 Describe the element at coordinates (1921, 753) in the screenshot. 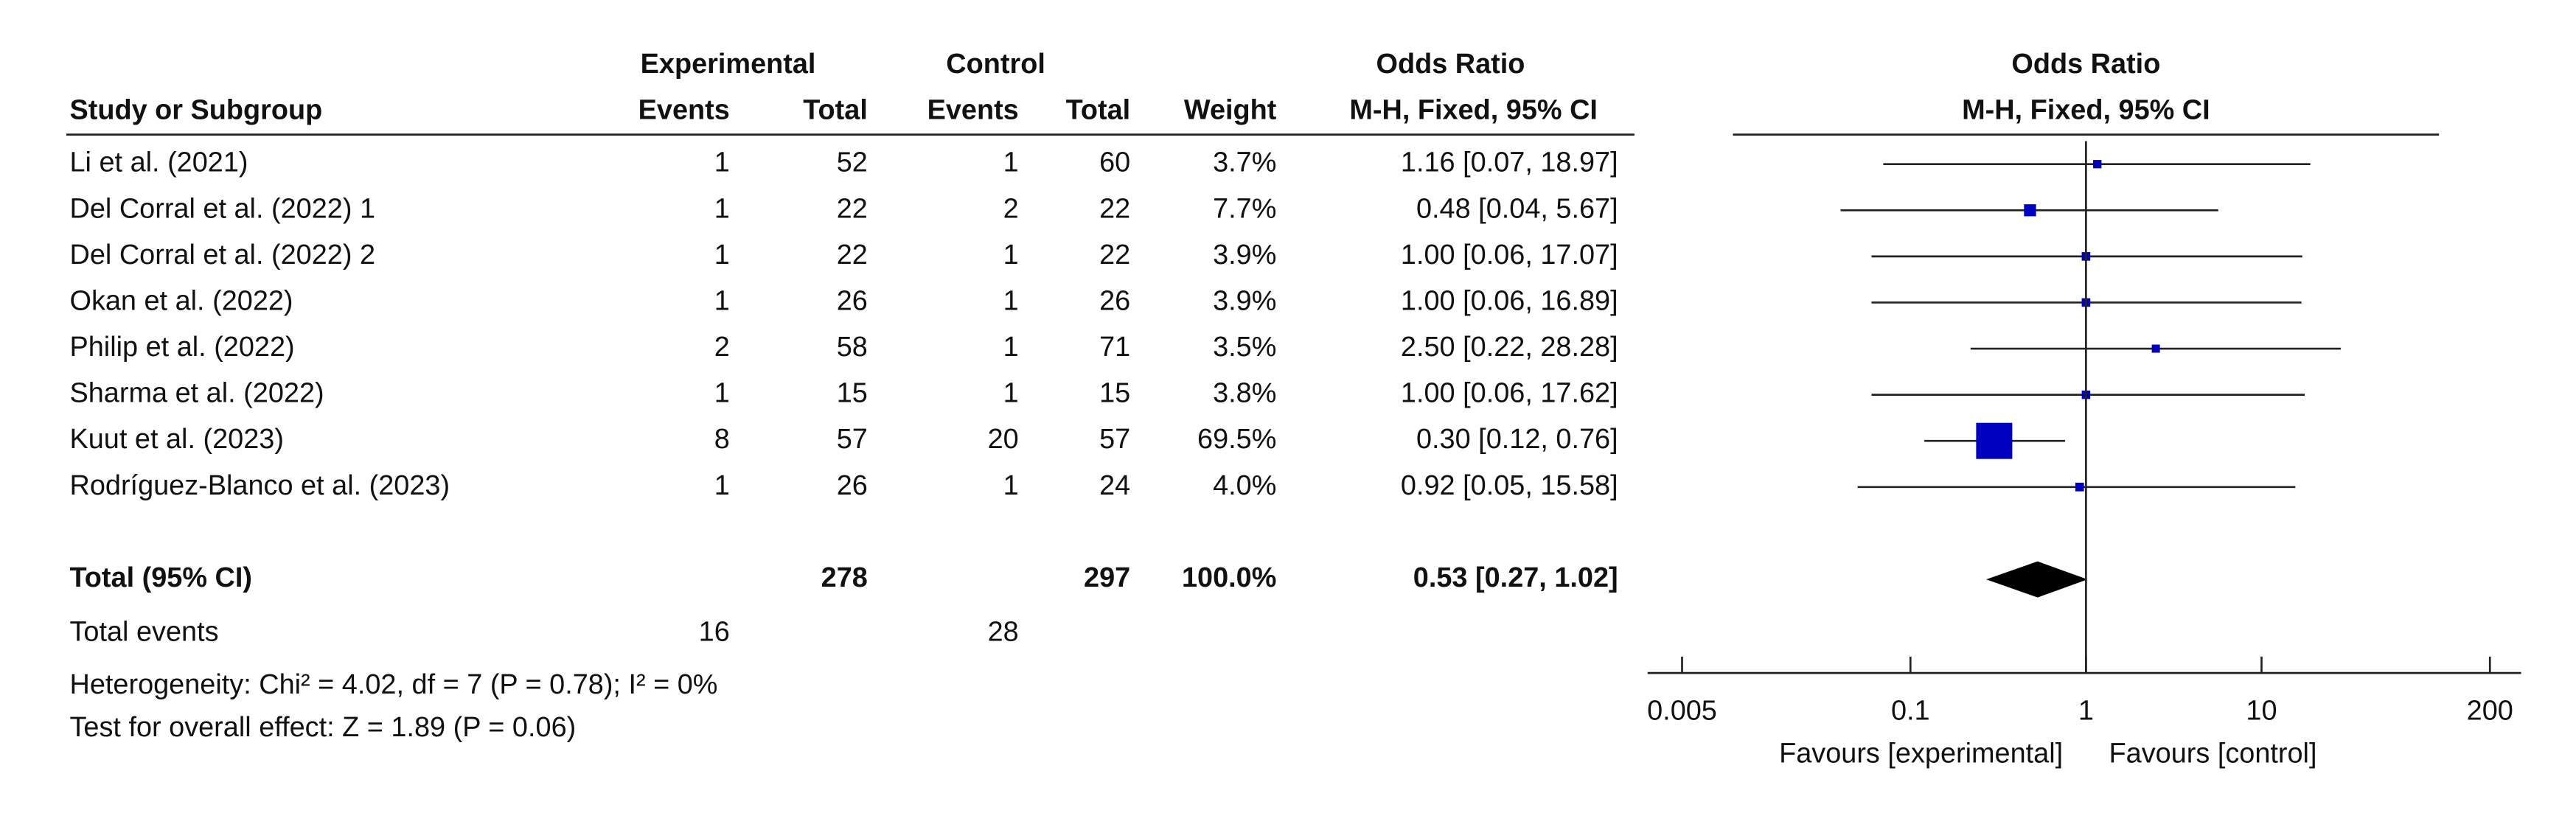

I see `favours-left: Favours [experimental]` at that location.